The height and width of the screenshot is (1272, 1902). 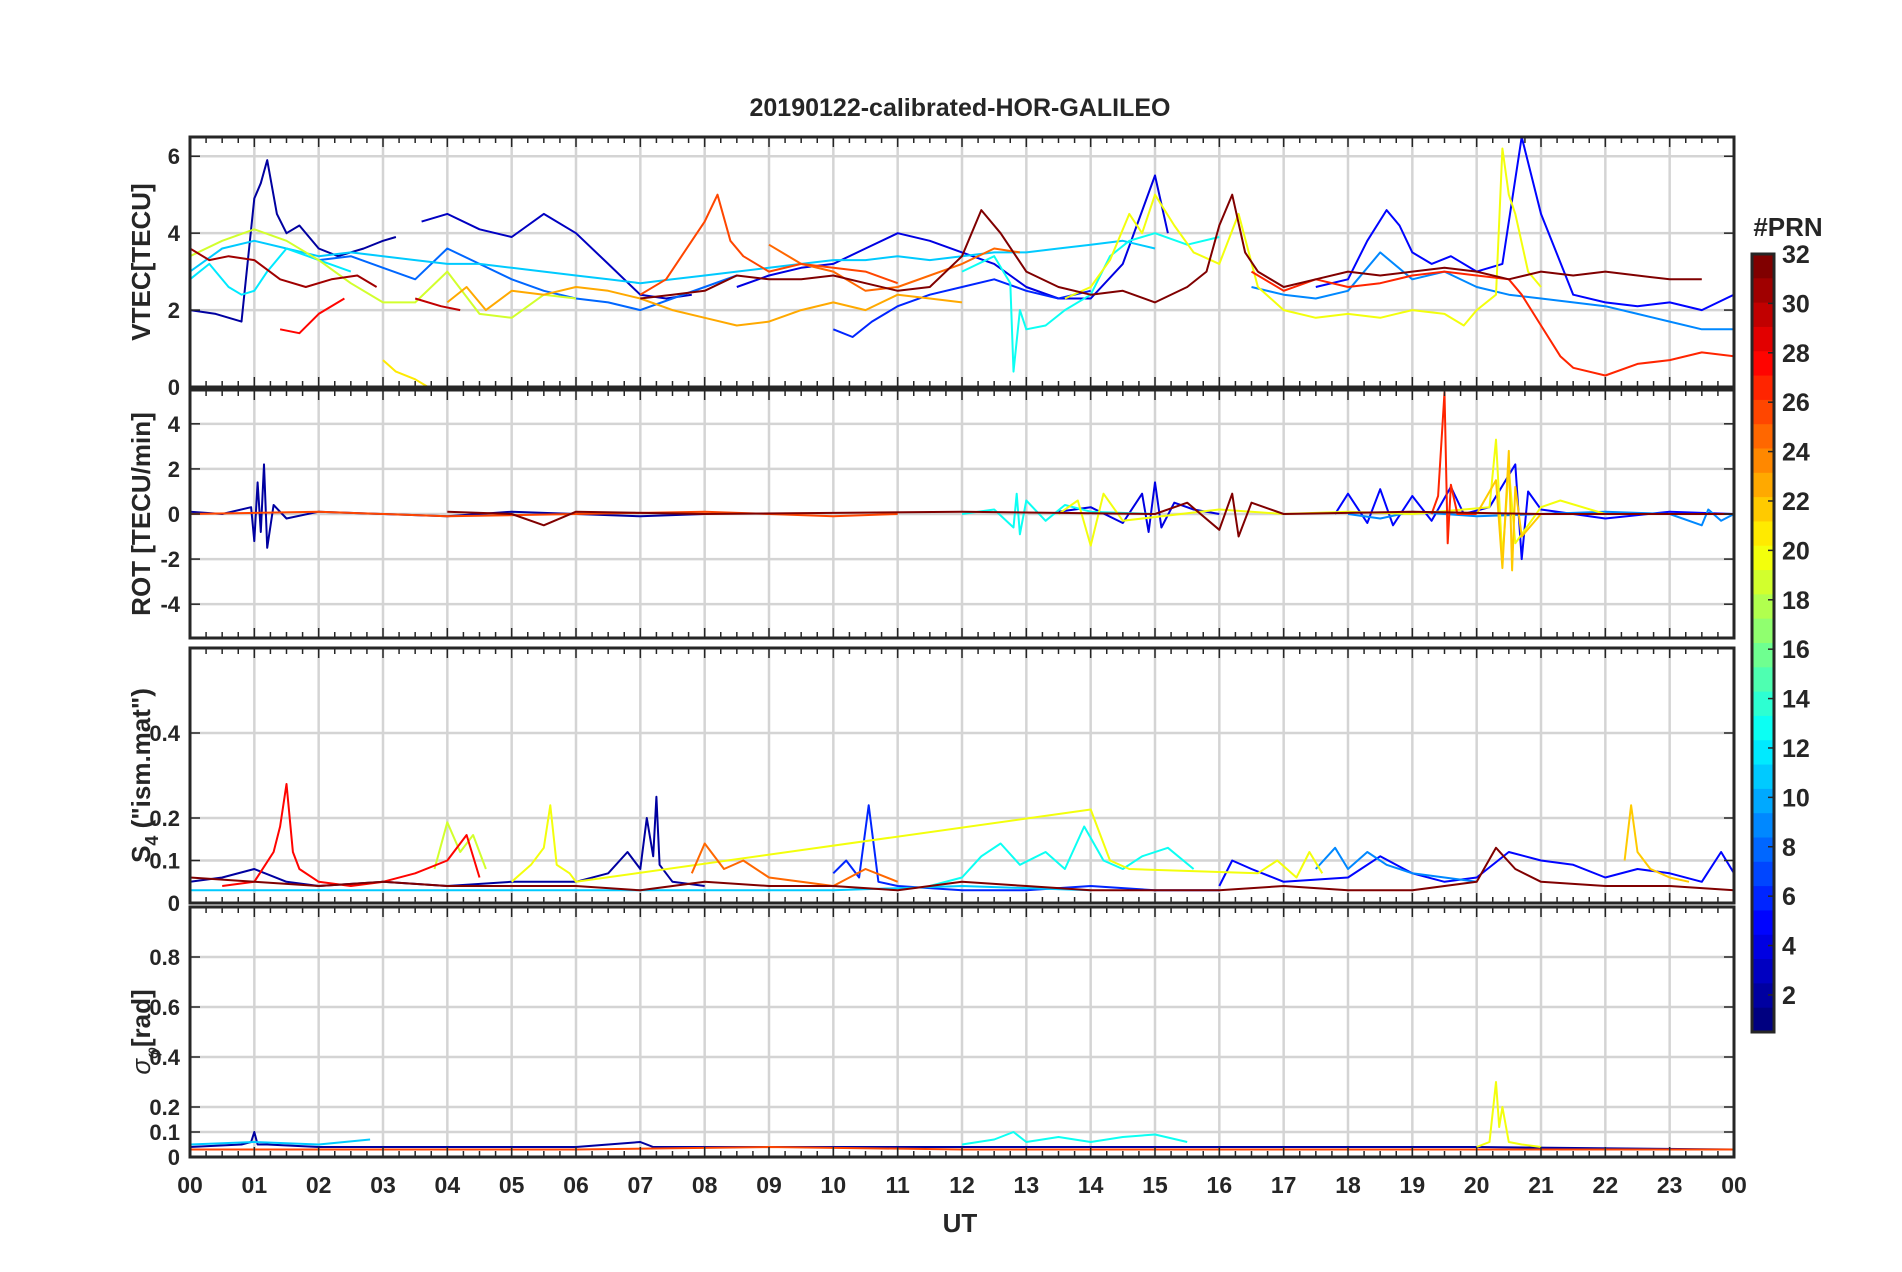 What do you see at coordinates (170, 559) in the screenshot?
I see `y-tick-label: -2` at bounding box center [170, 559].